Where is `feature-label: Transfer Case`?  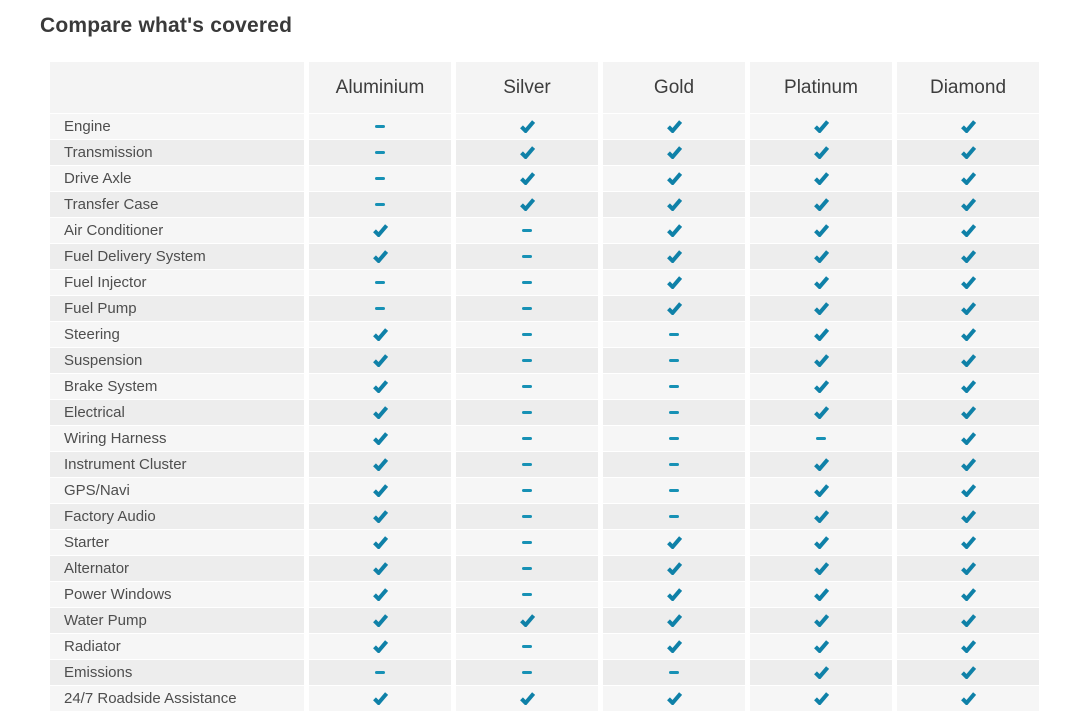
feature-label: Transfer Case is located at coordinates (177, 204).